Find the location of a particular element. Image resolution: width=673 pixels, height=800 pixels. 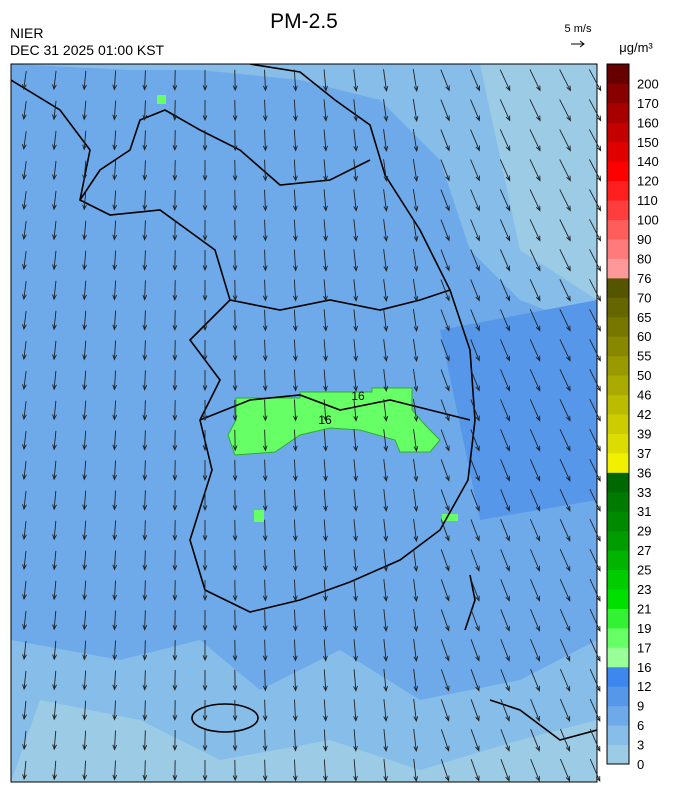

colorbar-label: 31 is located at coordinates (644, 511).